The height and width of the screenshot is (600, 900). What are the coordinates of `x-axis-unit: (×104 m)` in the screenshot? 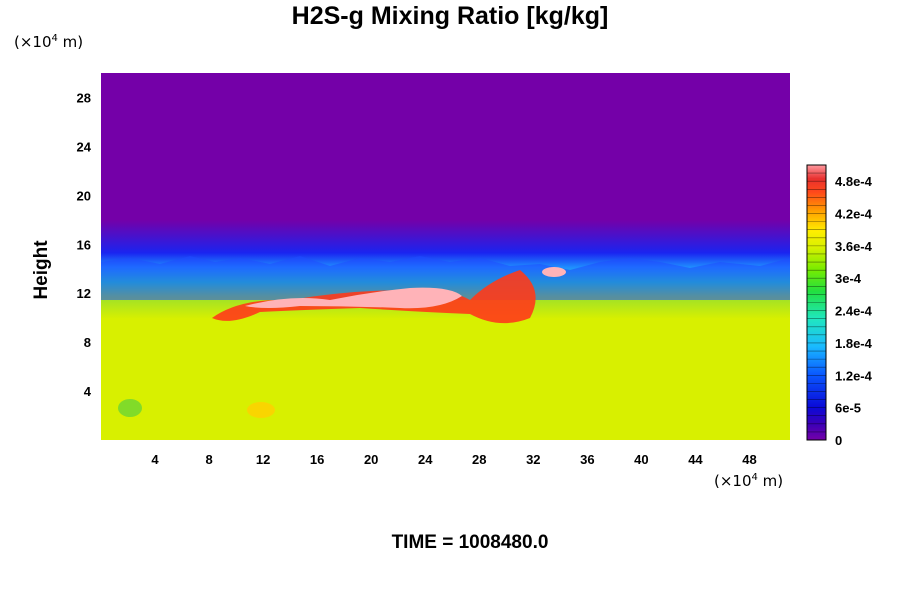 It's located at (749, 481).